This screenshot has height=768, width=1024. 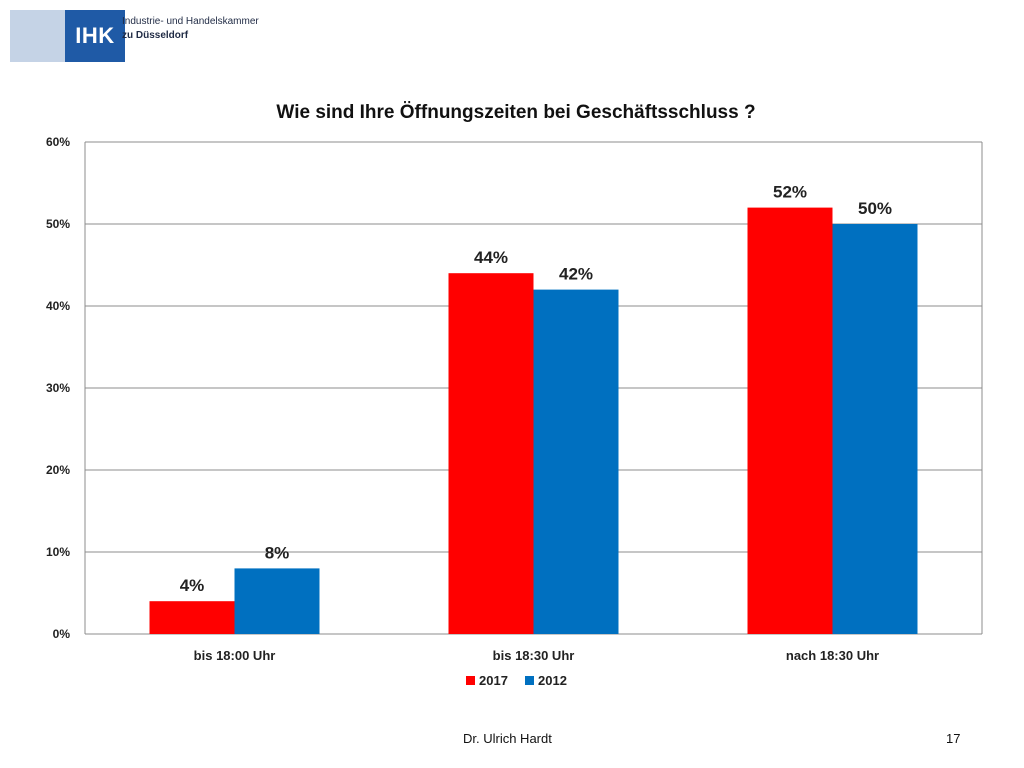 What do you see at coordinates (58, 470) in the screenshot?
I see `y-tick-label: 20%` at bounding box center [58, 470].